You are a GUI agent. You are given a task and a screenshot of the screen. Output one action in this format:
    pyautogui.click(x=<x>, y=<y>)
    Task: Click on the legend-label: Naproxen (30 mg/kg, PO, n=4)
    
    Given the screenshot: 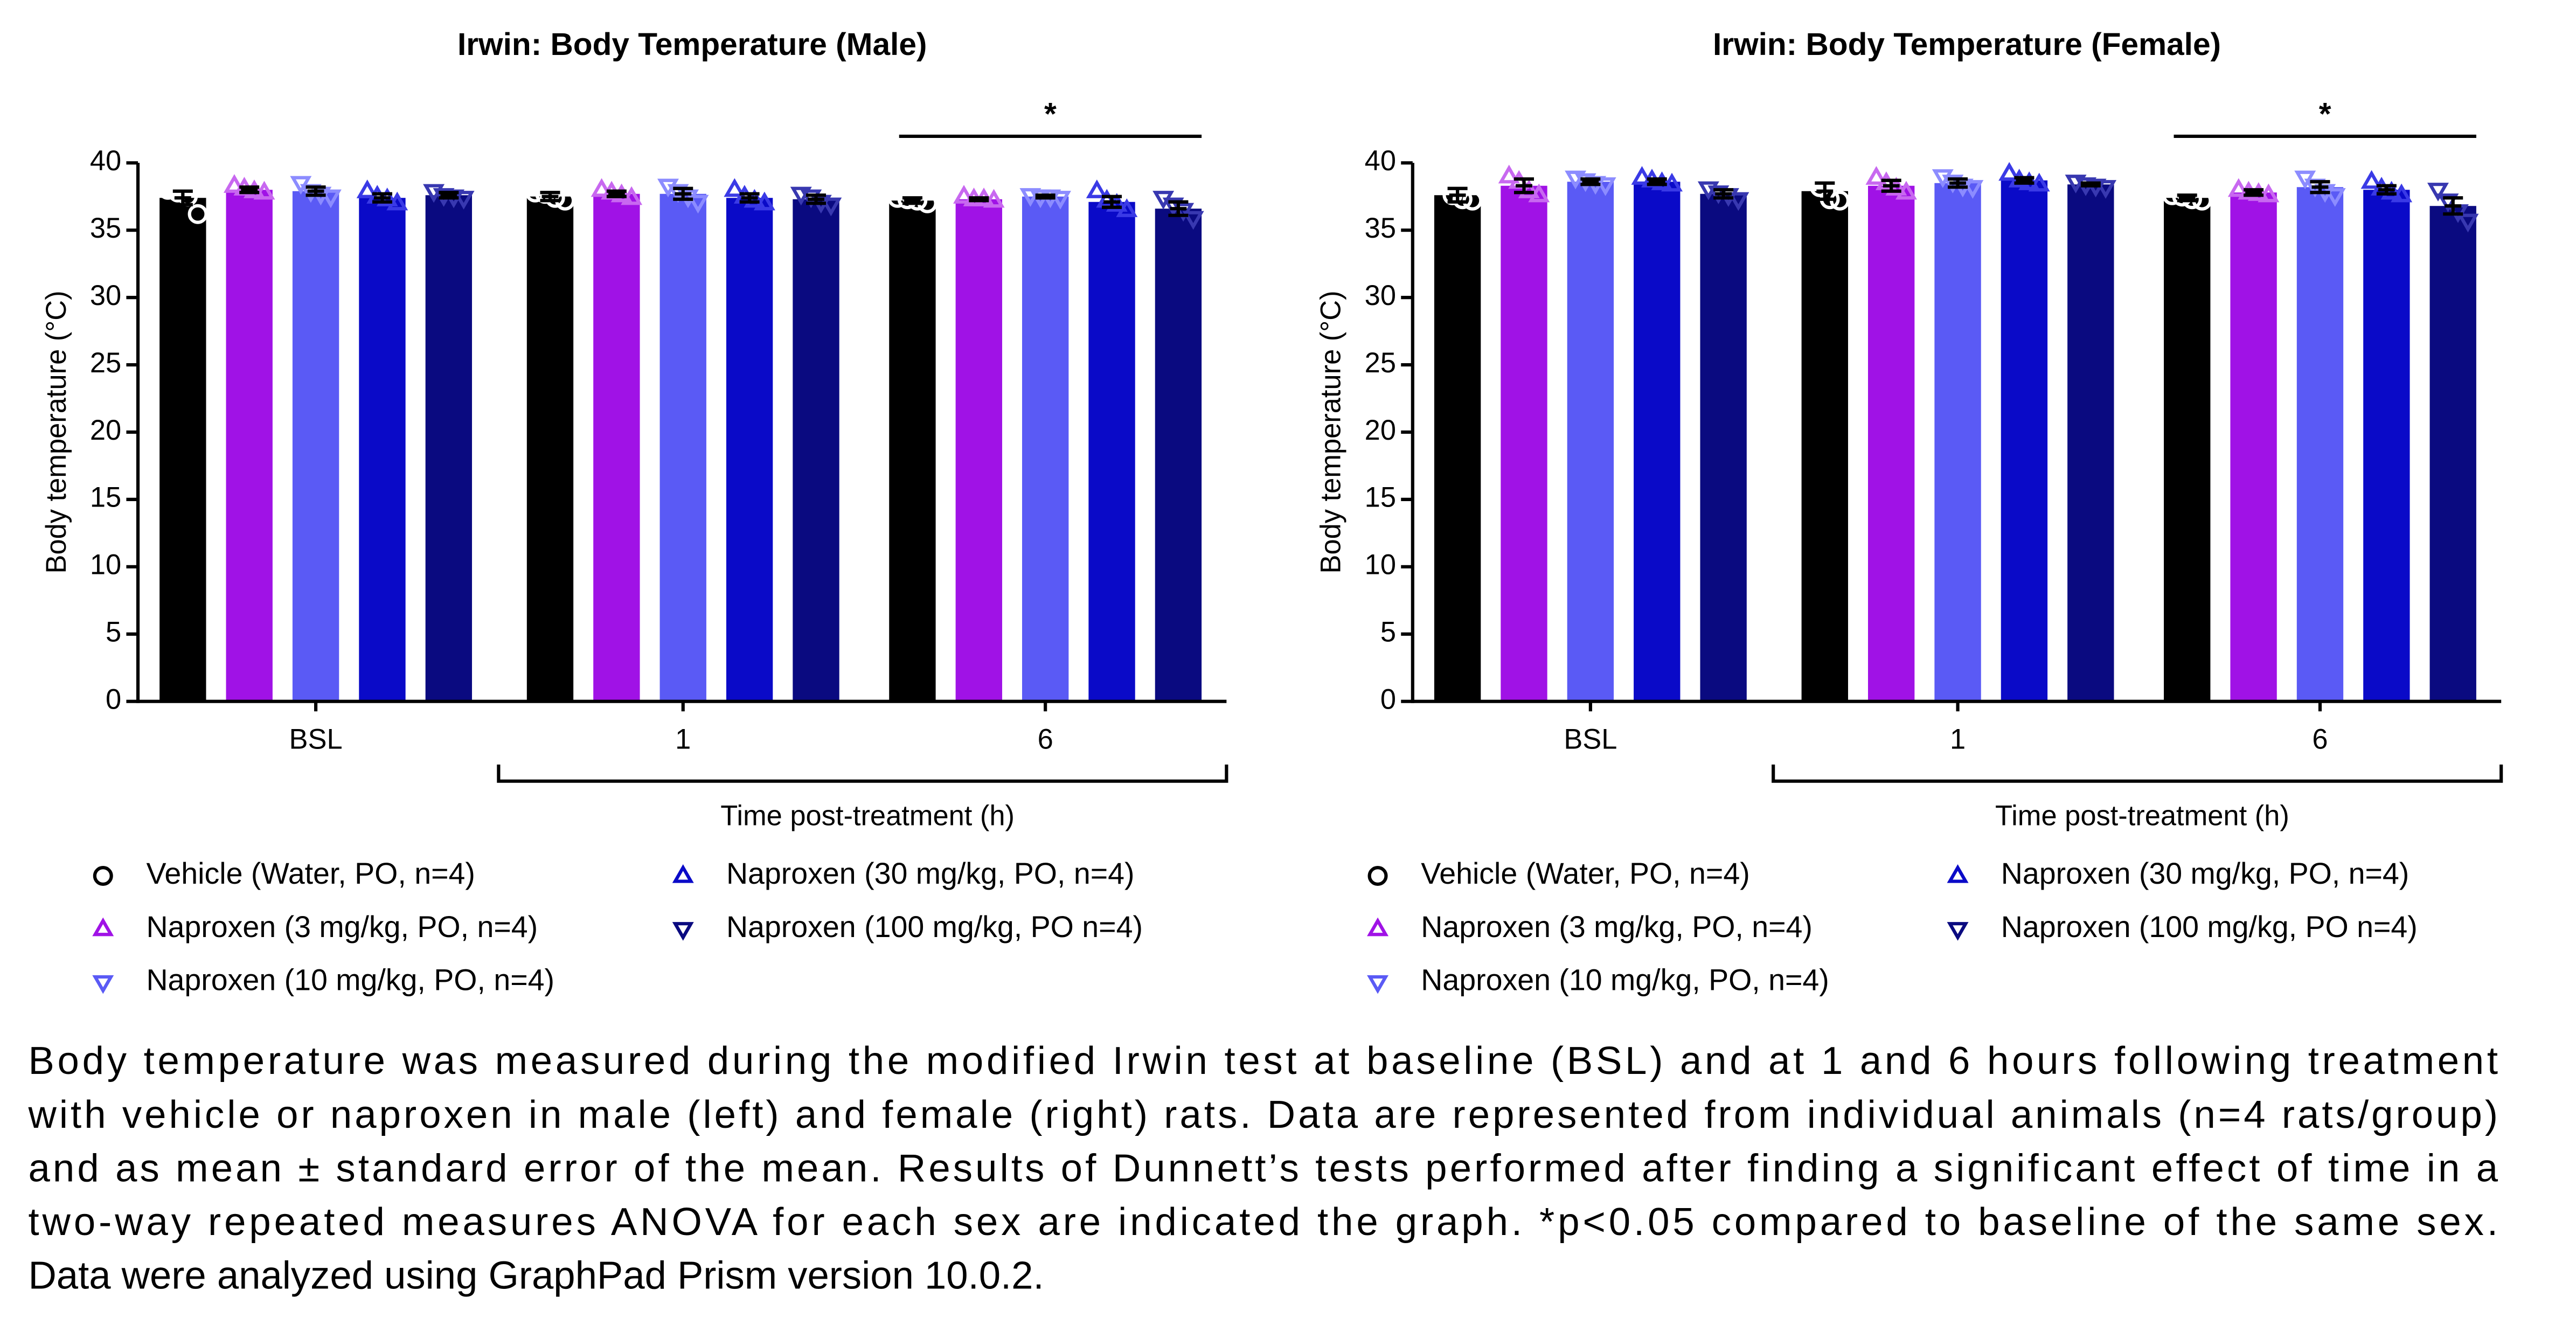 What is the action you would take?
    pyautogui.click(x=2205, y=874)
    